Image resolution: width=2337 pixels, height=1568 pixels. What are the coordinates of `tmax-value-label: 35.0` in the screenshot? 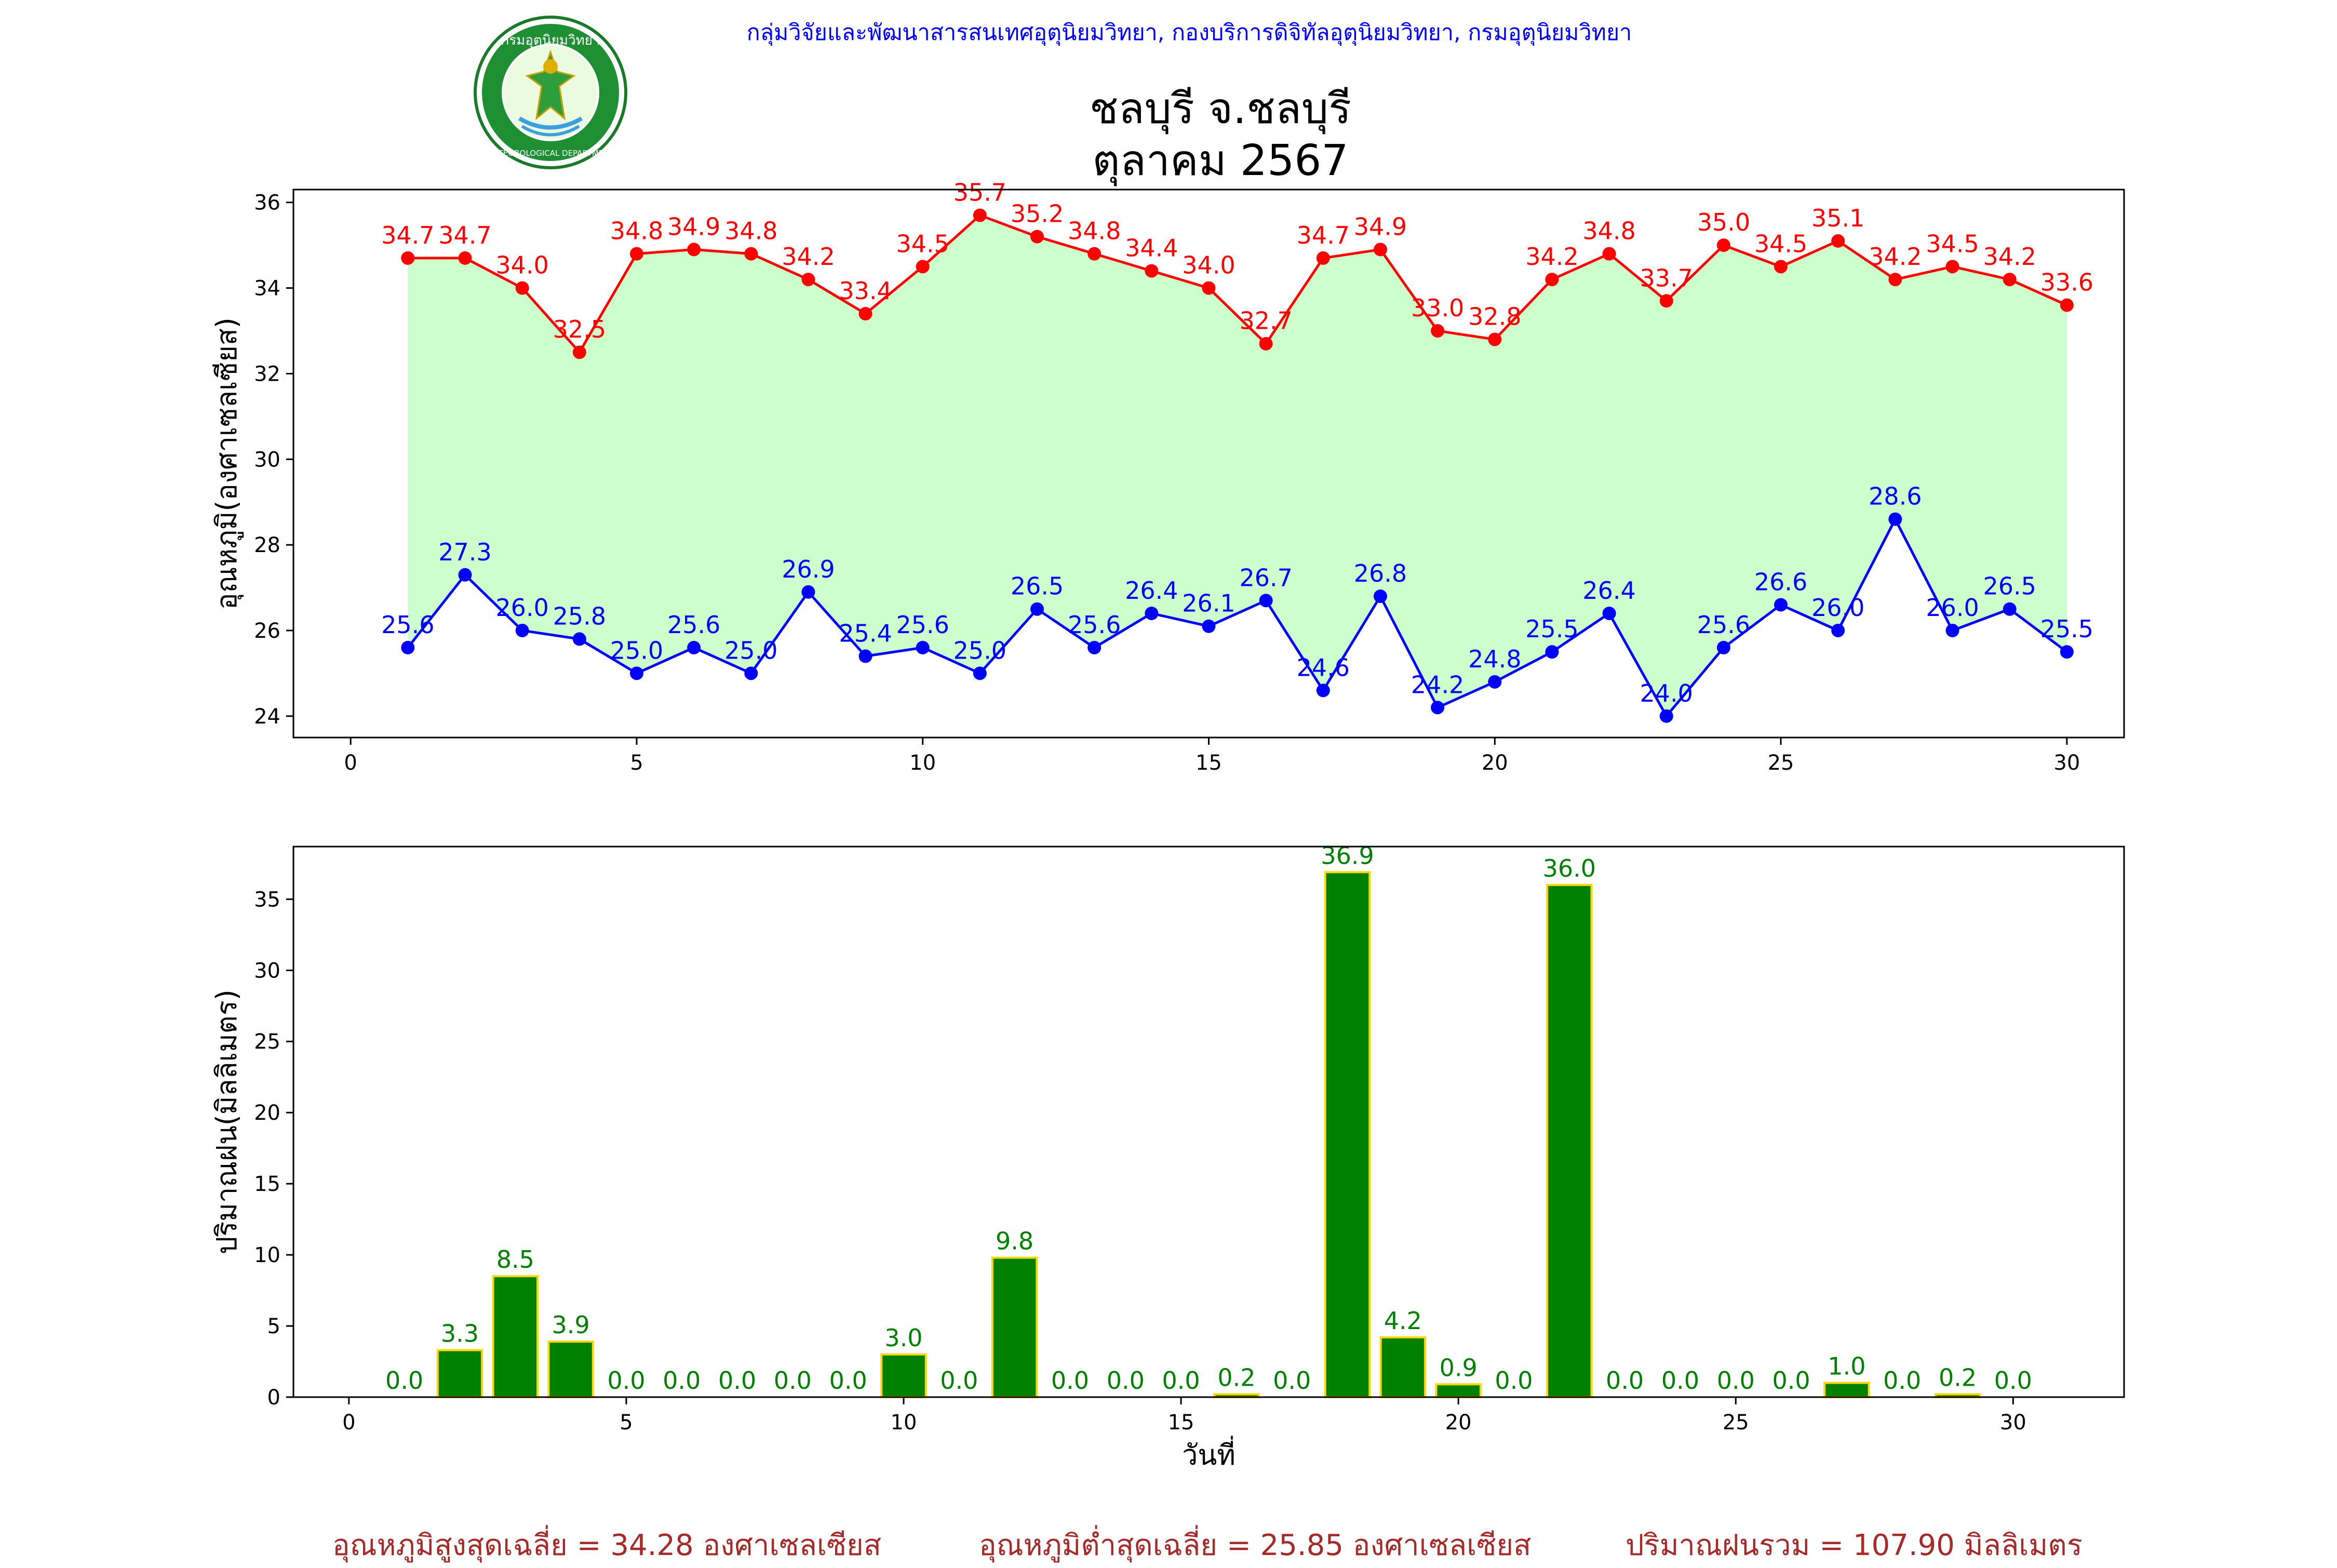 It's located at (1723, 222).